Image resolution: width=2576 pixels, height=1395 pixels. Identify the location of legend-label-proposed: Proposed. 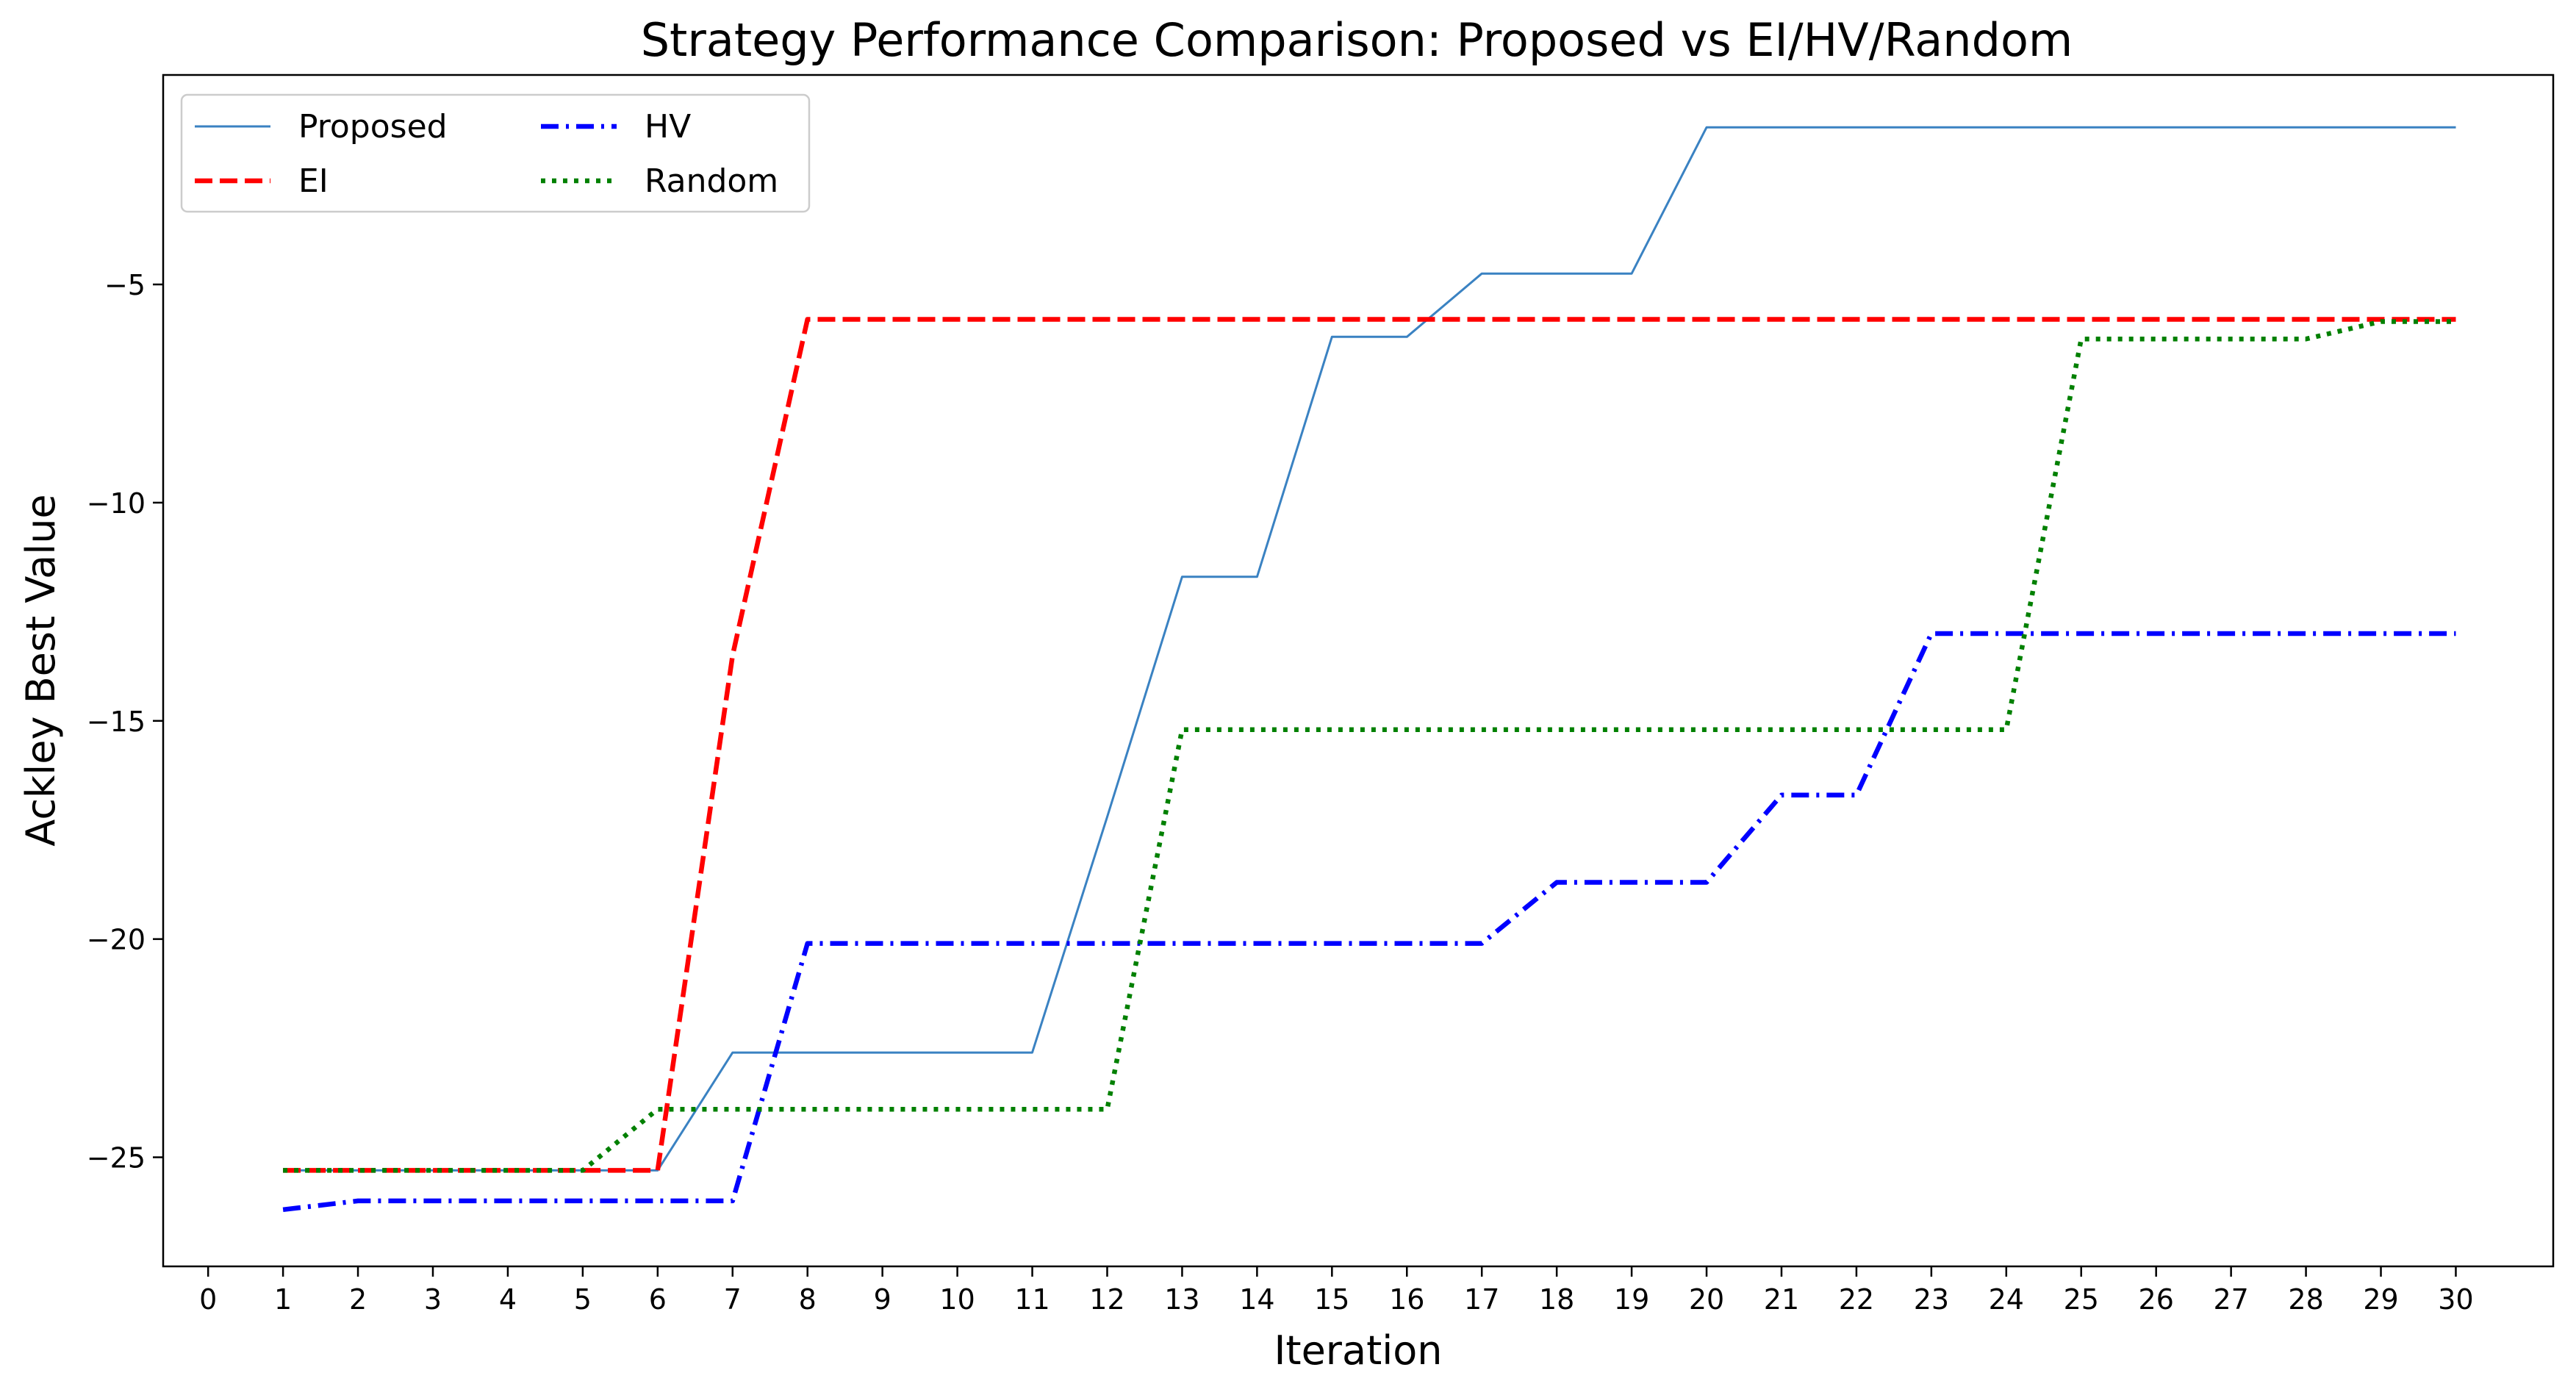
(373, 127).